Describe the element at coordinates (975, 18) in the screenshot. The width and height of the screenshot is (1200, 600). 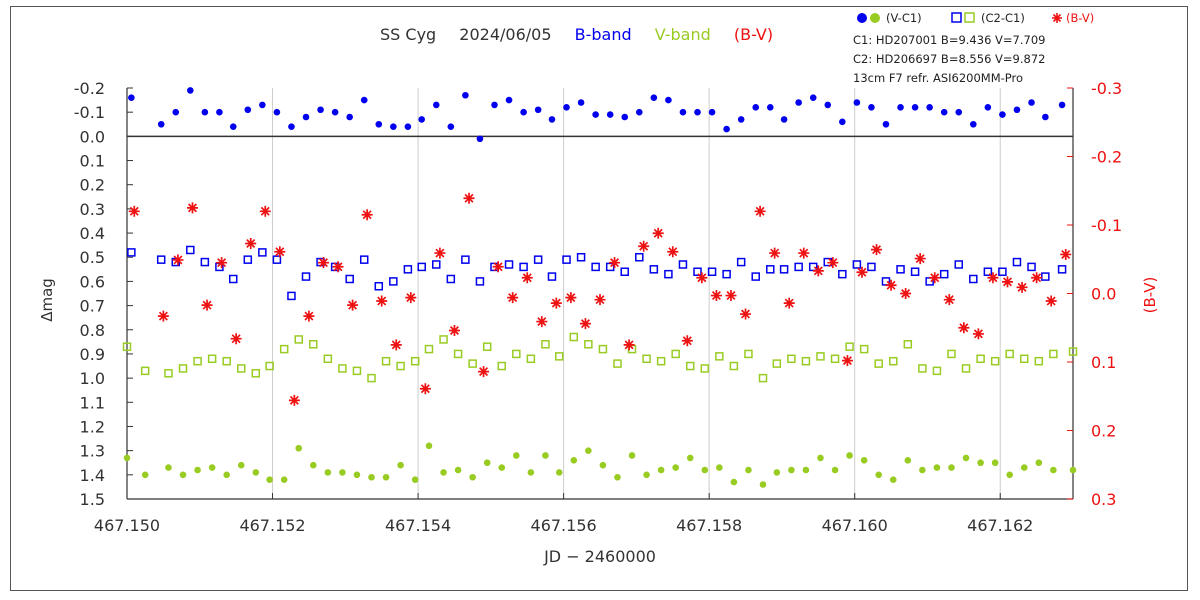
I see `legend: (V-C1) (C2-C1) (B-V)` at that location.